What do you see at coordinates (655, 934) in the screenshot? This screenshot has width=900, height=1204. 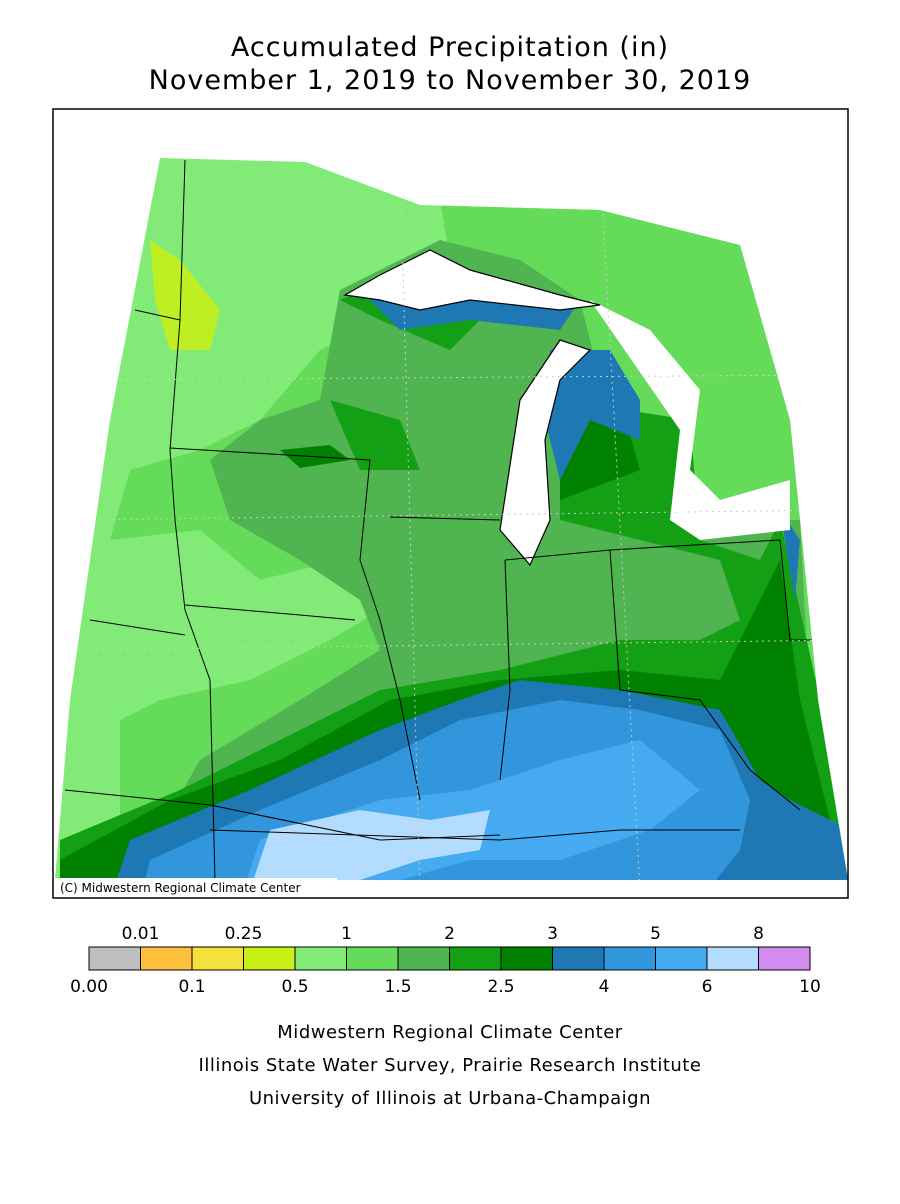 I see `legend-label: 5` at bounding box center [655, 934].